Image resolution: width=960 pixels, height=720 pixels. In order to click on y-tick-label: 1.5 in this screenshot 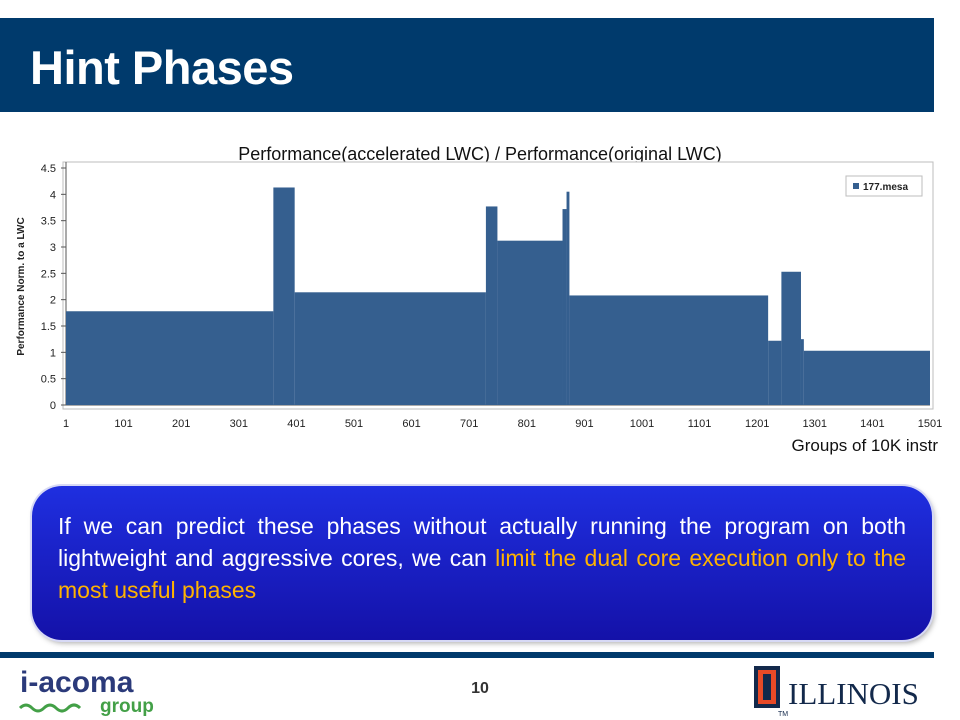, I will do `click(48, 327)`.